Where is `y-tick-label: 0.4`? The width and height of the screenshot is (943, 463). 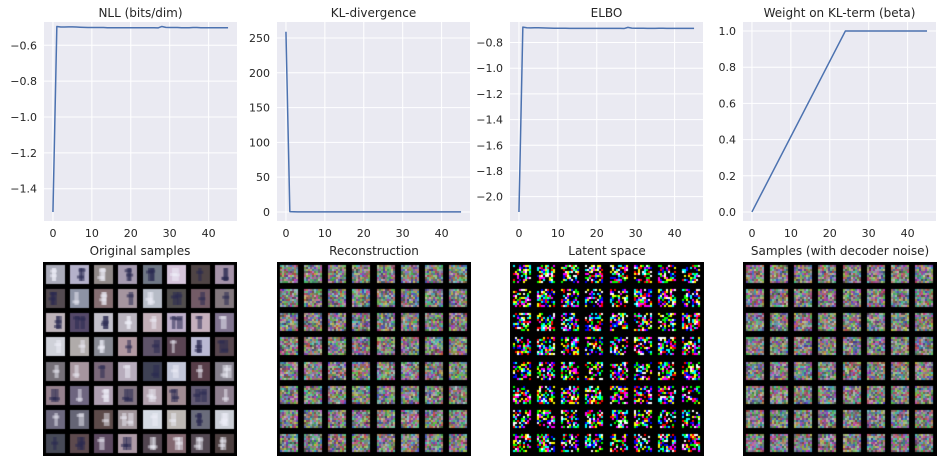 y-tick-label: 0.4 is located at coordinates (728, 140).